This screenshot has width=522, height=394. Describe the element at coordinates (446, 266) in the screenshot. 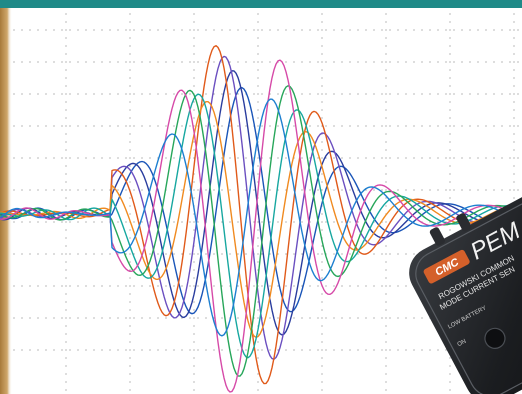

I see `device-badge-bg` at that location.